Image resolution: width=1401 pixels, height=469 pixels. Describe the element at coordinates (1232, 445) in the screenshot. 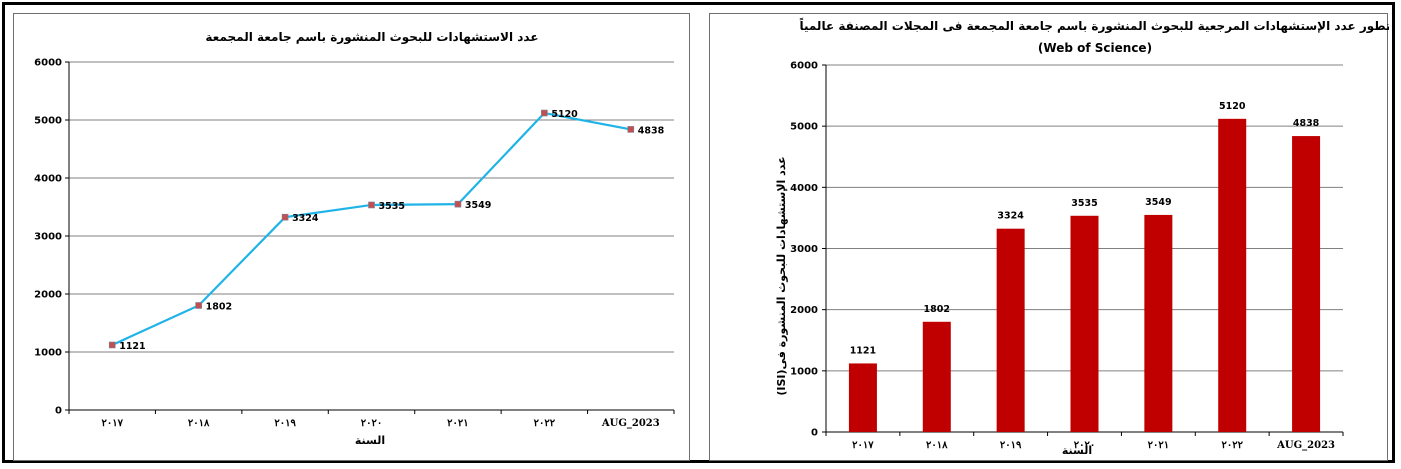

I see `bar-chart-x-tick-label: ٢٠٢٢` at that location.